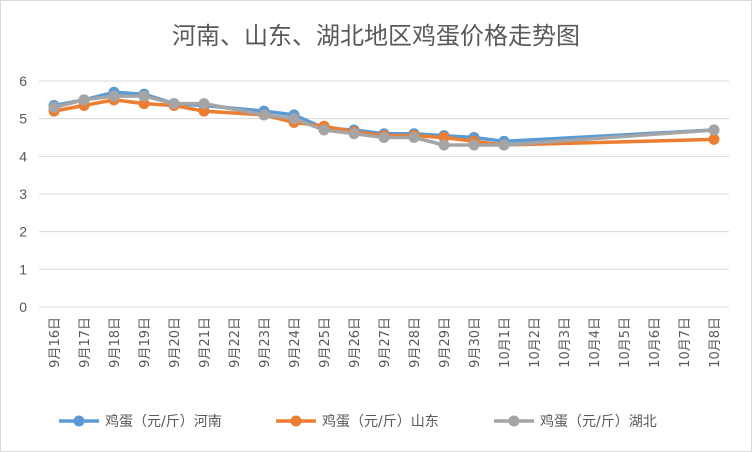 Image resolution: width=752 pixels, height=452 pixels. Describe the element at coordinates (505, 342) in the screenshot. I see `x-tick-label: 10月1日` at that location.